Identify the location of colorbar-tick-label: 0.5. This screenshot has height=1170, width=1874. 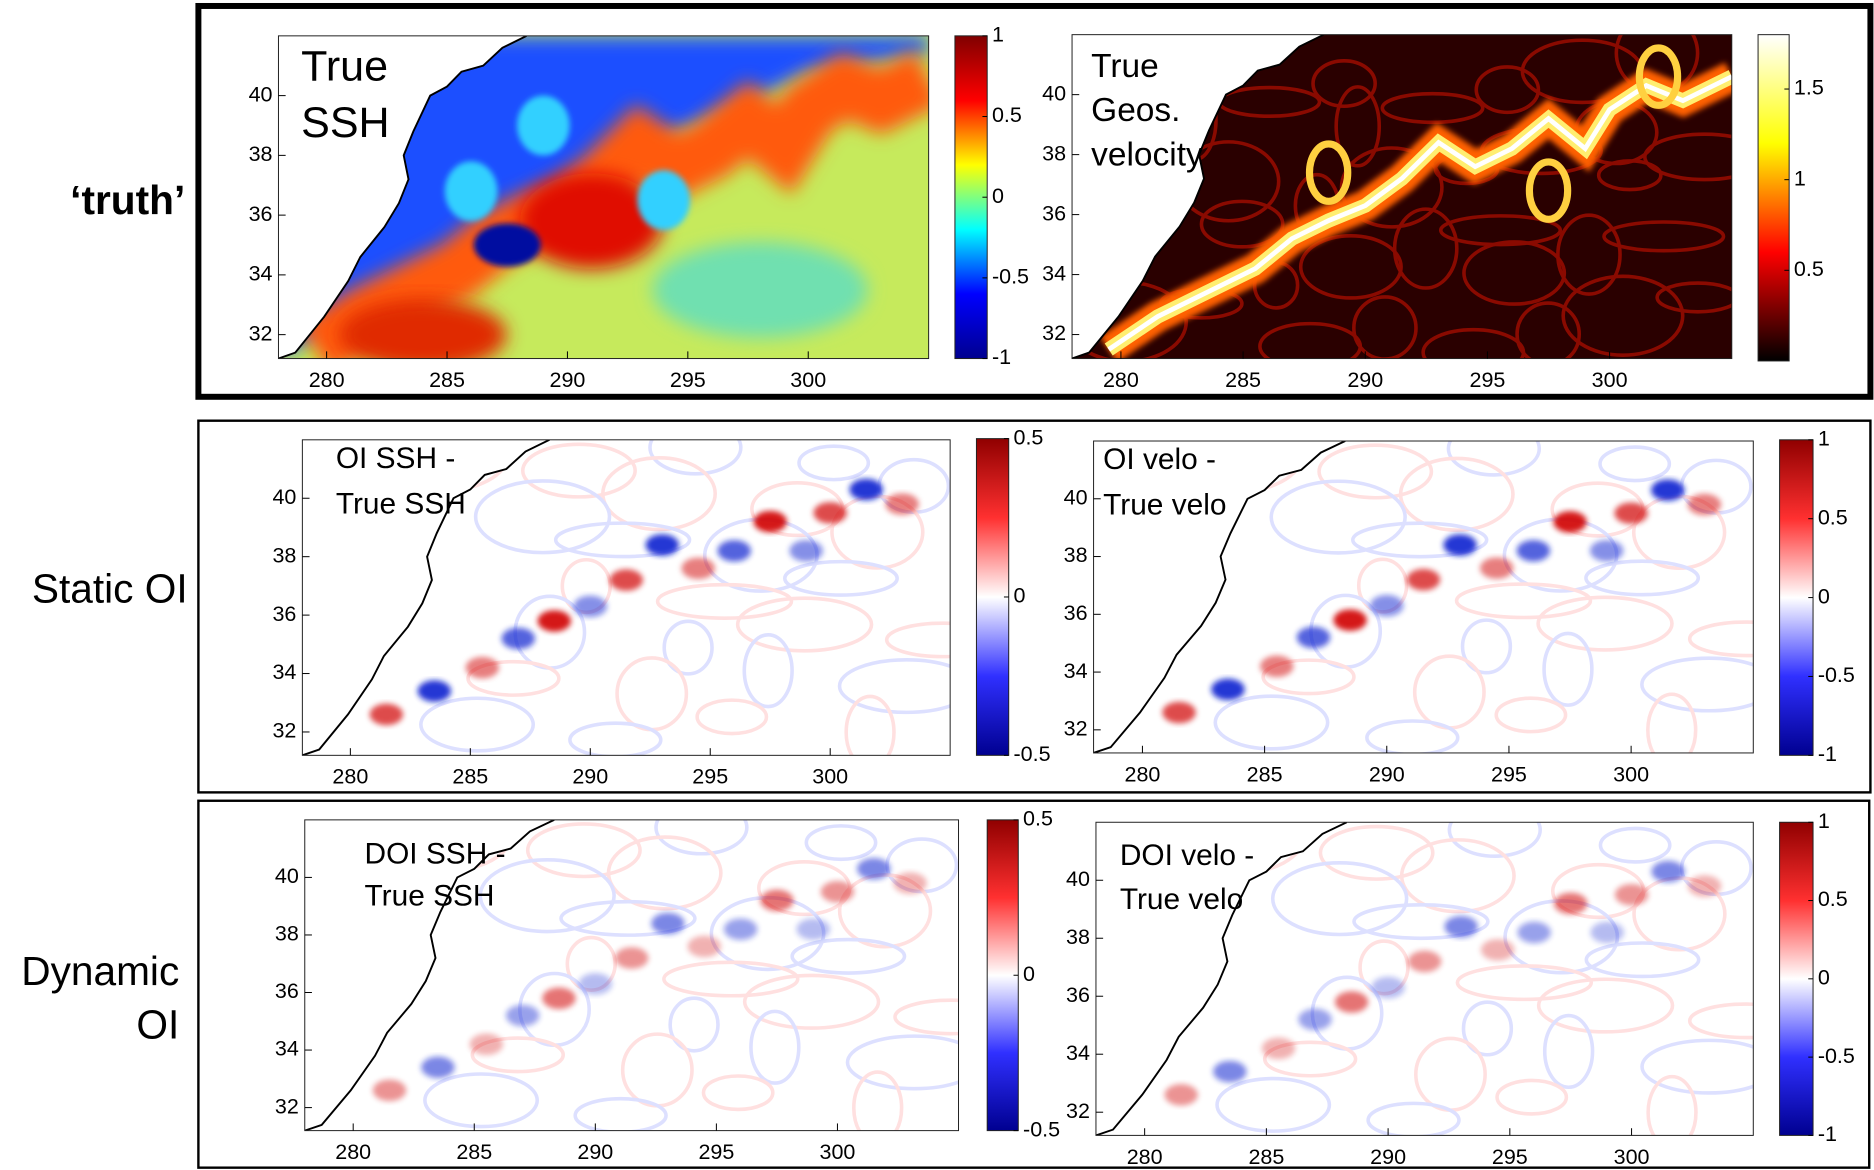
(1809, 269).